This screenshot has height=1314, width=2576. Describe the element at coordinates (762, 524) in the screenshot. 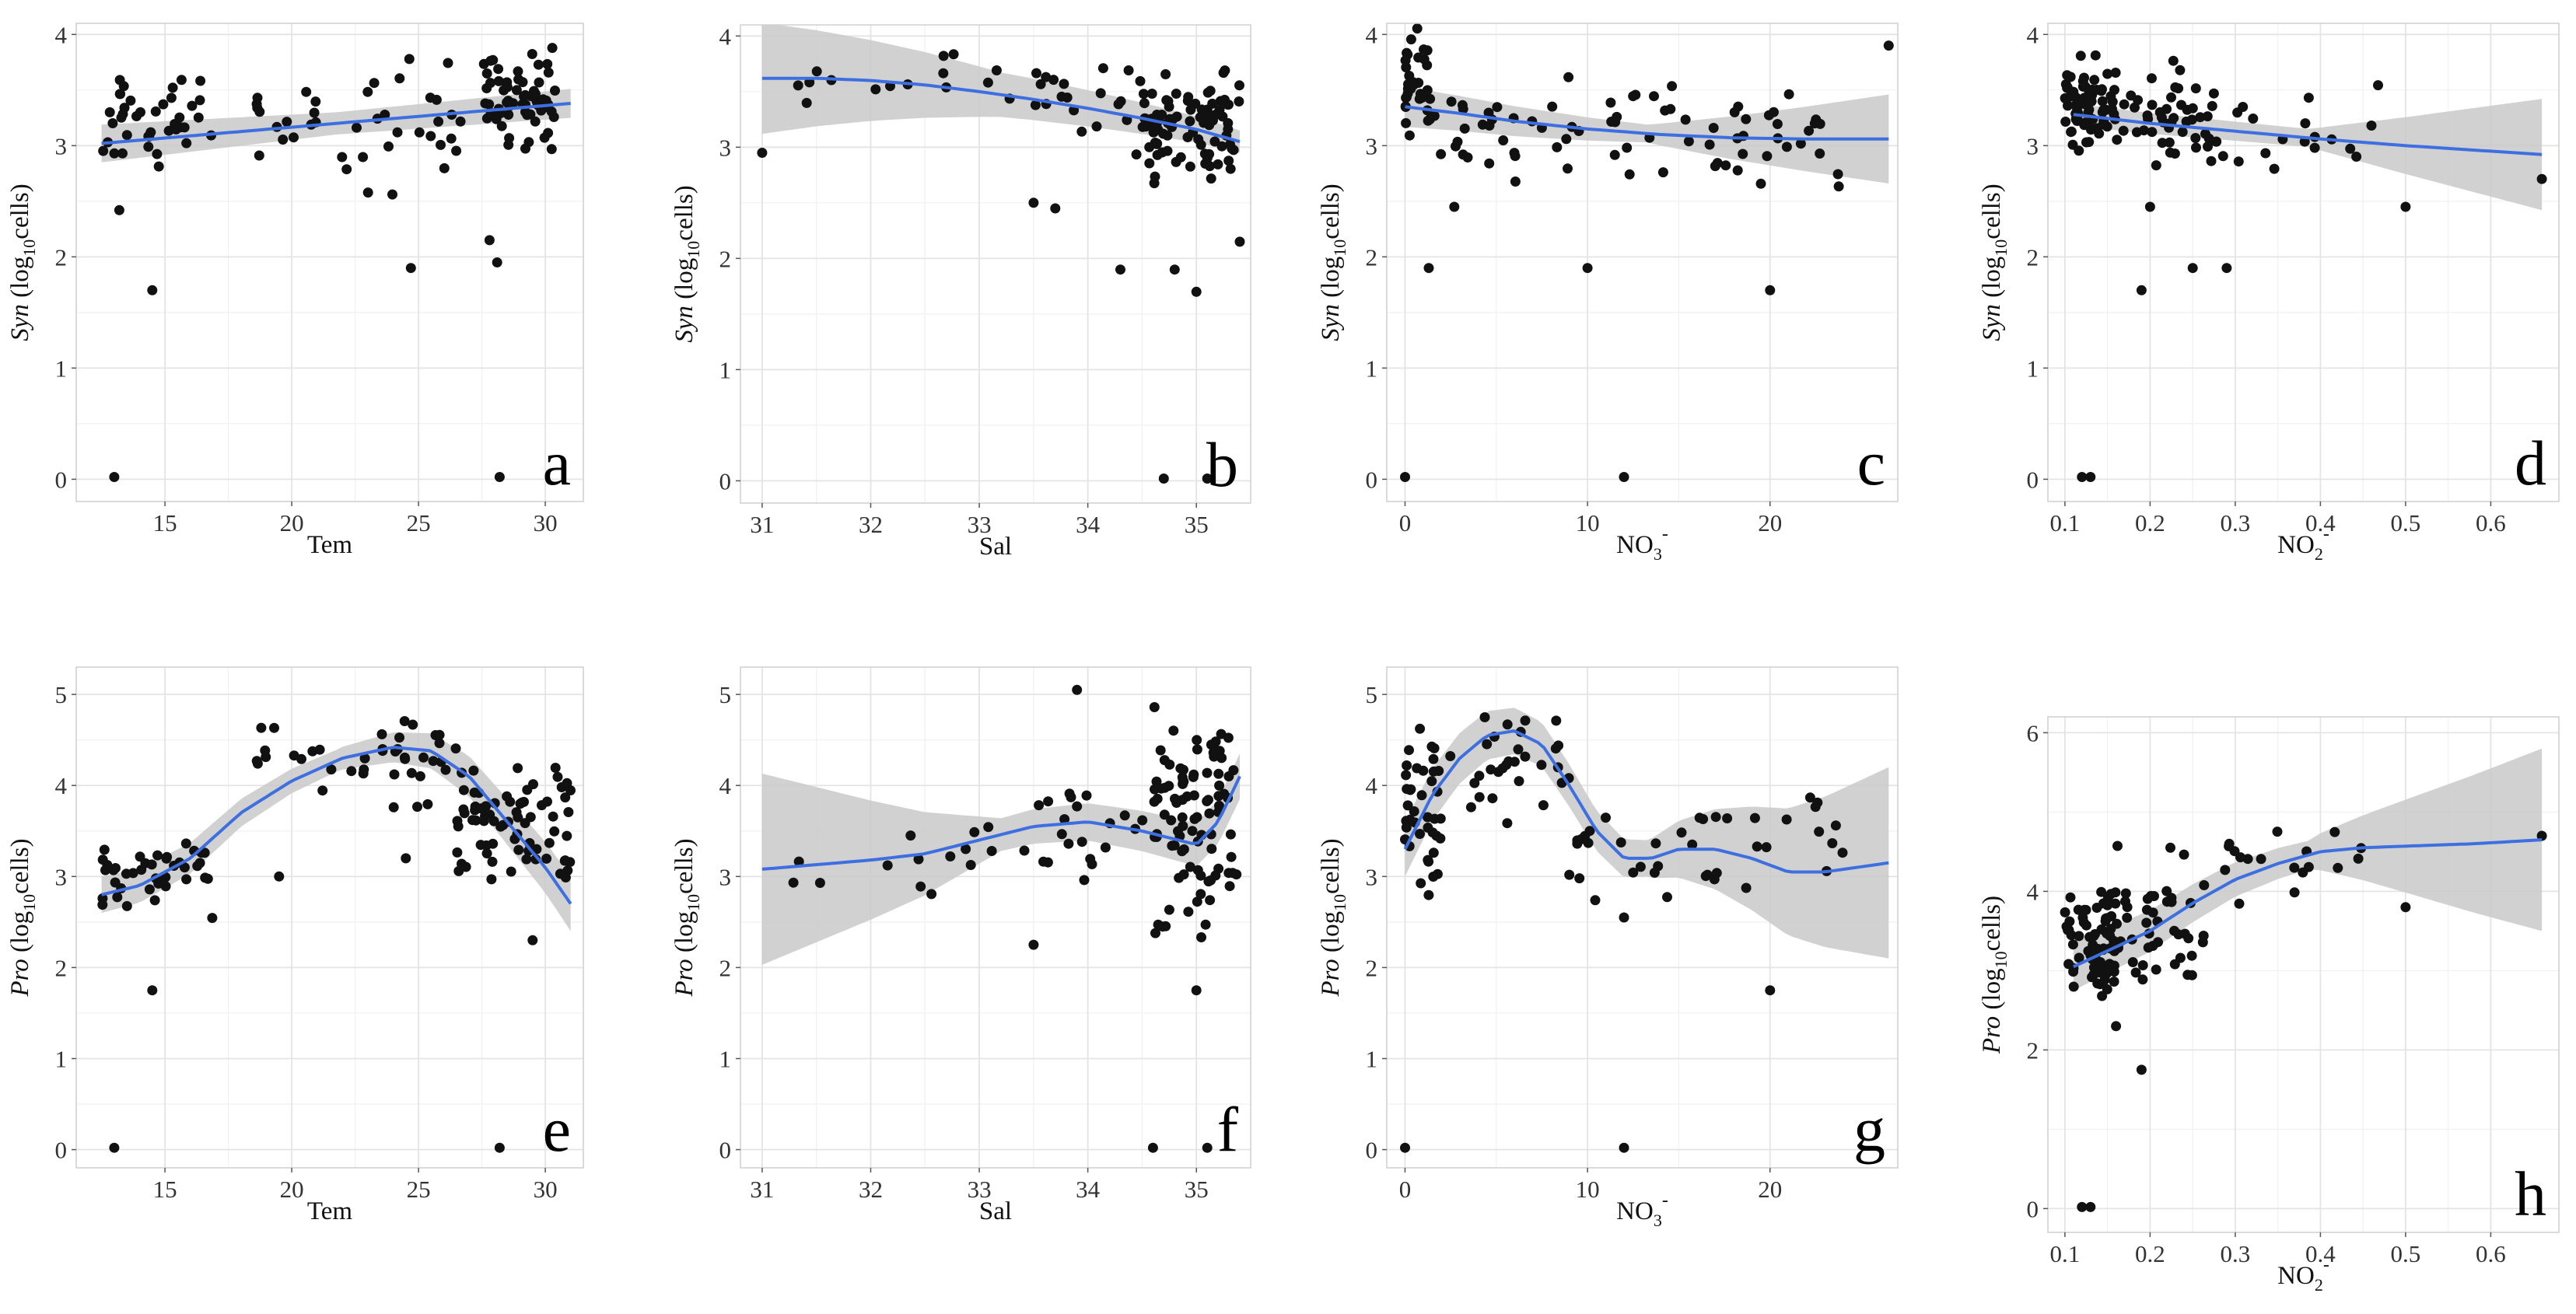

I see `x-tick-label: 31` at that location.